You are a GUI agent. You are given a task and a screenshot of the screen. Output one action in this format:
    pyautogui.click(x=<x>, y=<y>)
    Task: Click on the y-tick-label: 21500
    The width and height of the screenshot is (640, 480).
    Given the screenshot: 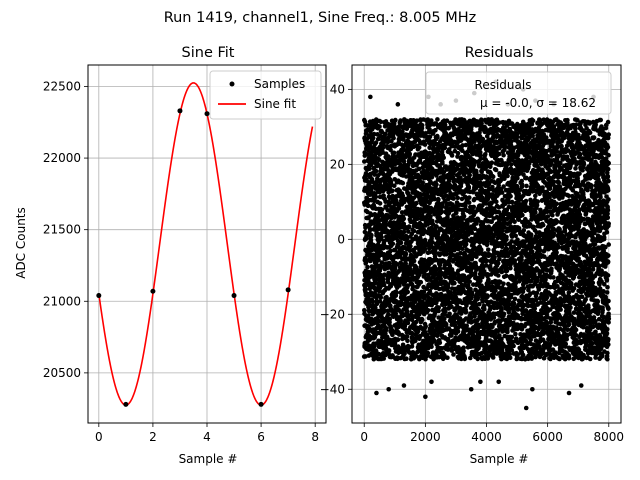 What is the action you would take?
    pyautogui.click(x=62, y=230)
    